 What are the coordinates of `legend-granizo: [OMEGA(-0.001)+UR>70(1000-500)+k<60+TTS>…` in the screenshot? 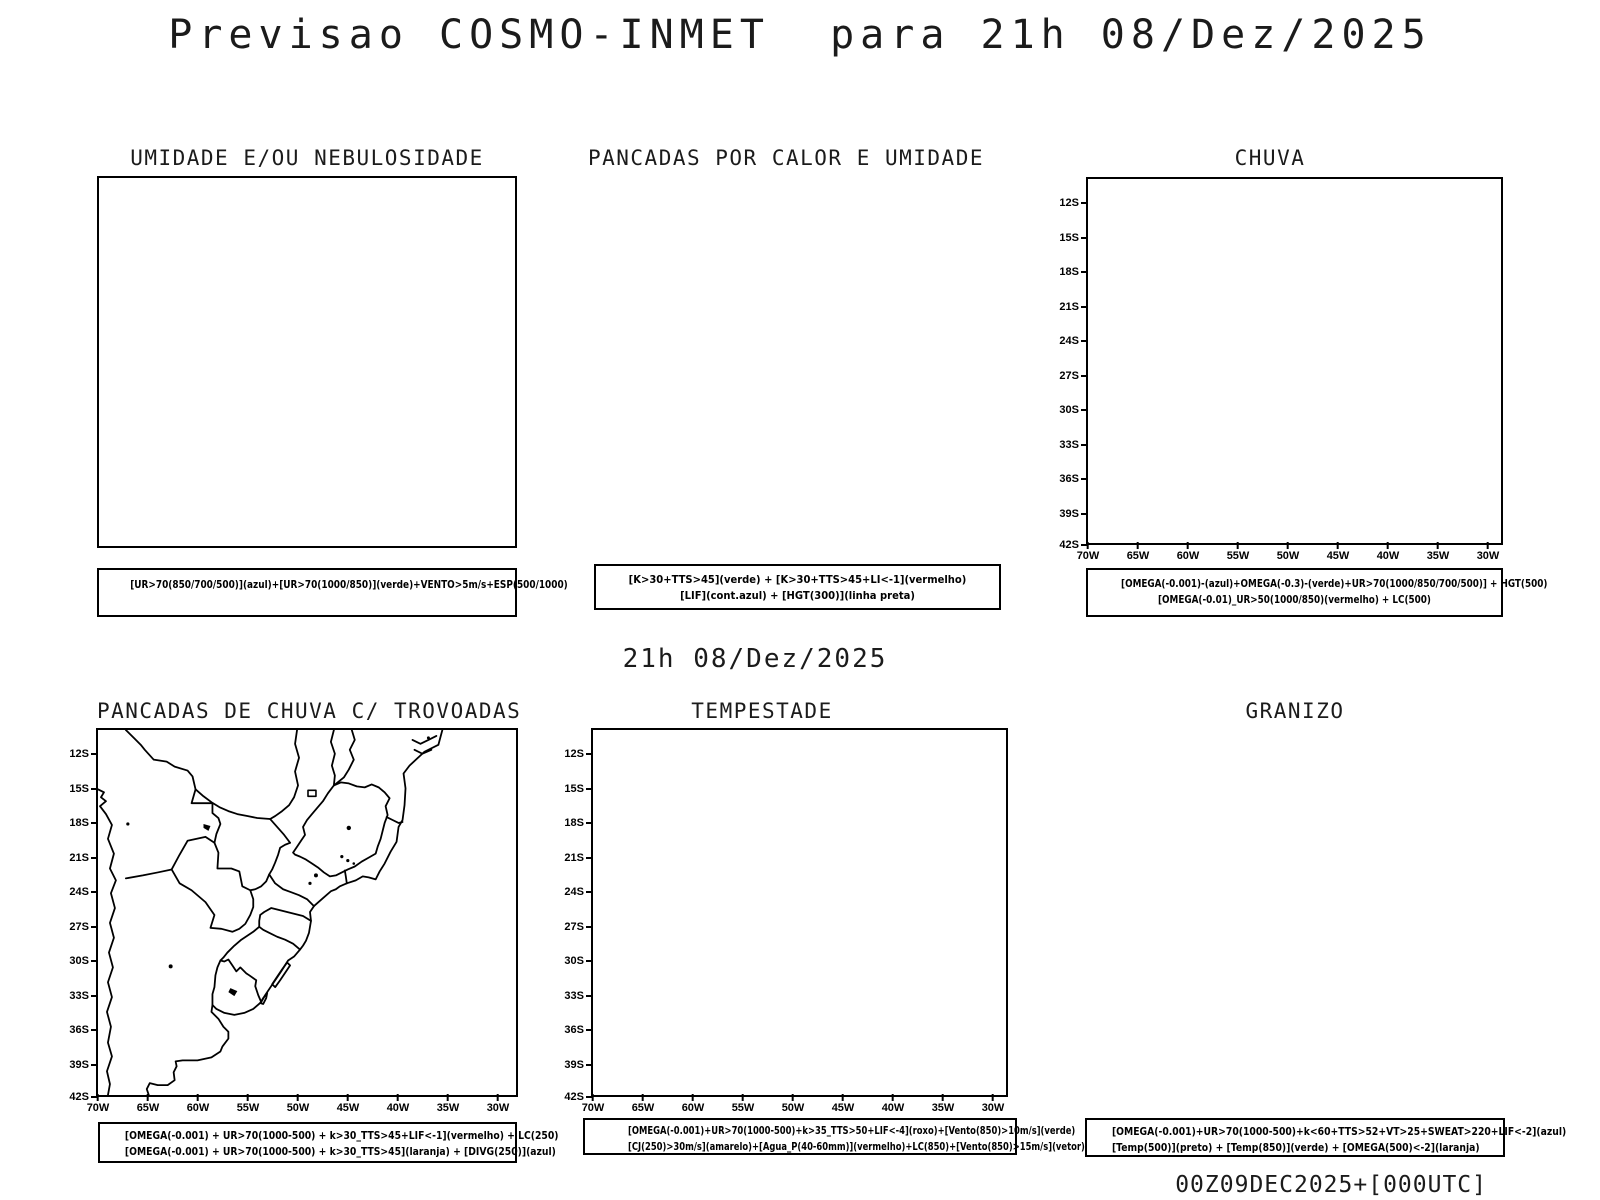 It's located at (1326, 1137).